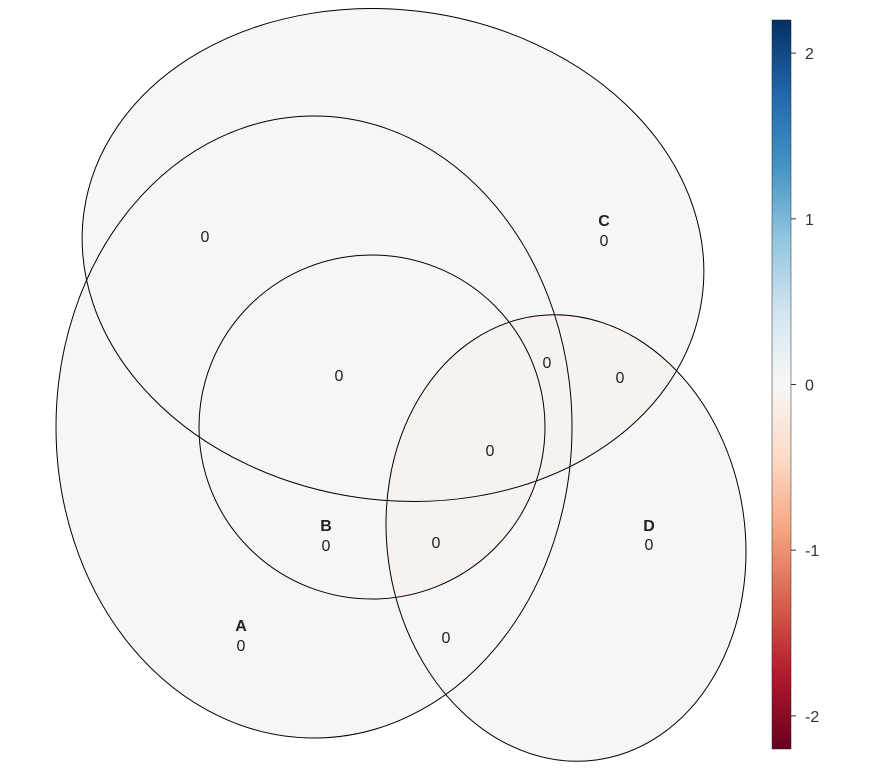 The height and width of the screenshot is (770, 873). What do you see at coordinates (809, 386) in the screenshot?
I see `colorbar-tick-label: 0` at bounding box center [809, 386].